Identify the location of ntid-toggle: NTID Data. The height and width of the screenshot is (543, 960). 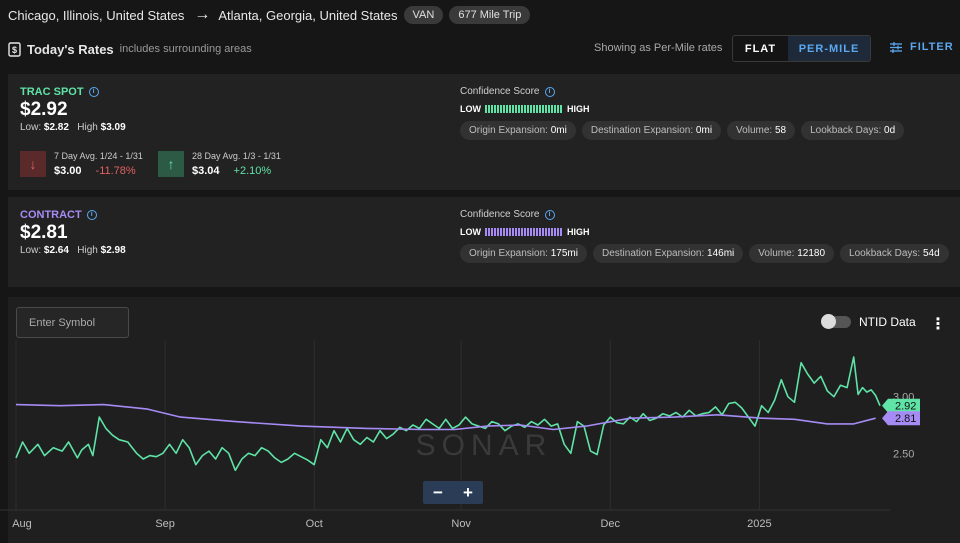
(868, 321).